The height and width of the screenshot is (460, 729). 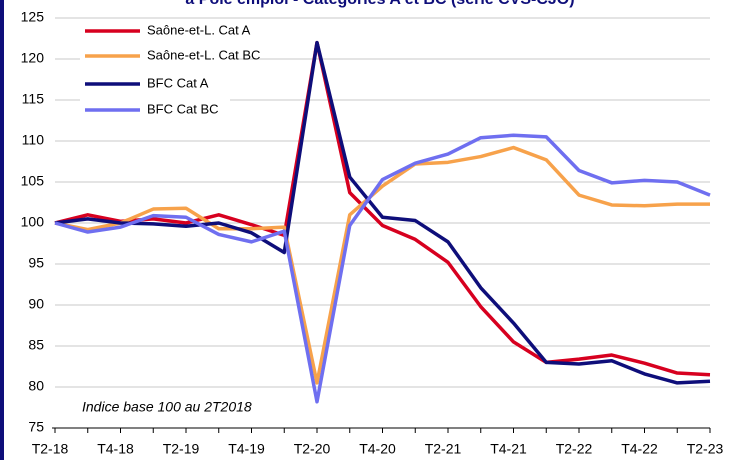 I want to click on y-tick-label: 95, so click(x=36, y=263).